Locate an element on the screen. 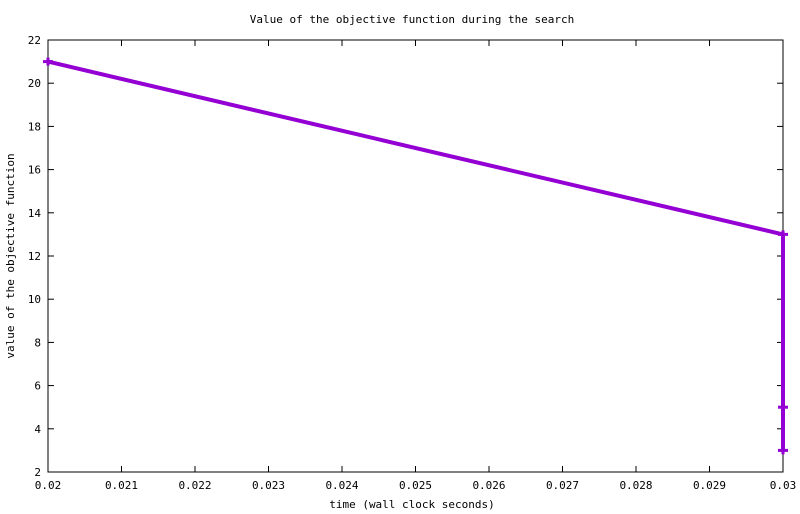 This screenshot has height=514, width=800. y-tick-label: 22 is located at coordinates (34, 40).